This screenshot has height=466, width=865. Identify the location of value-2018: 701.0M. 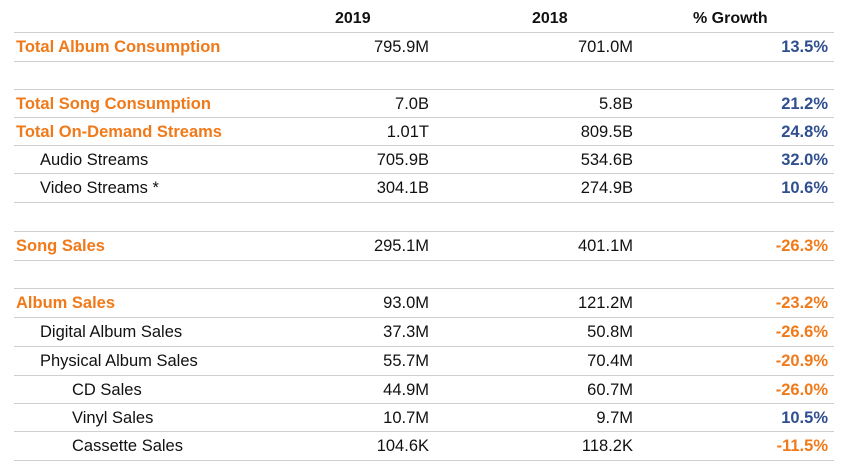
(605, 47).